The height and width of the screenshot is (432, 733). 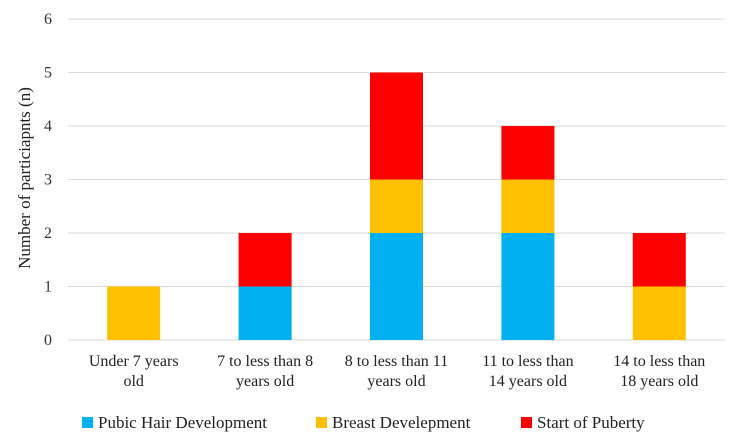 I want to click on legend-item: Start of Puberty, so click(x=583, y=422).